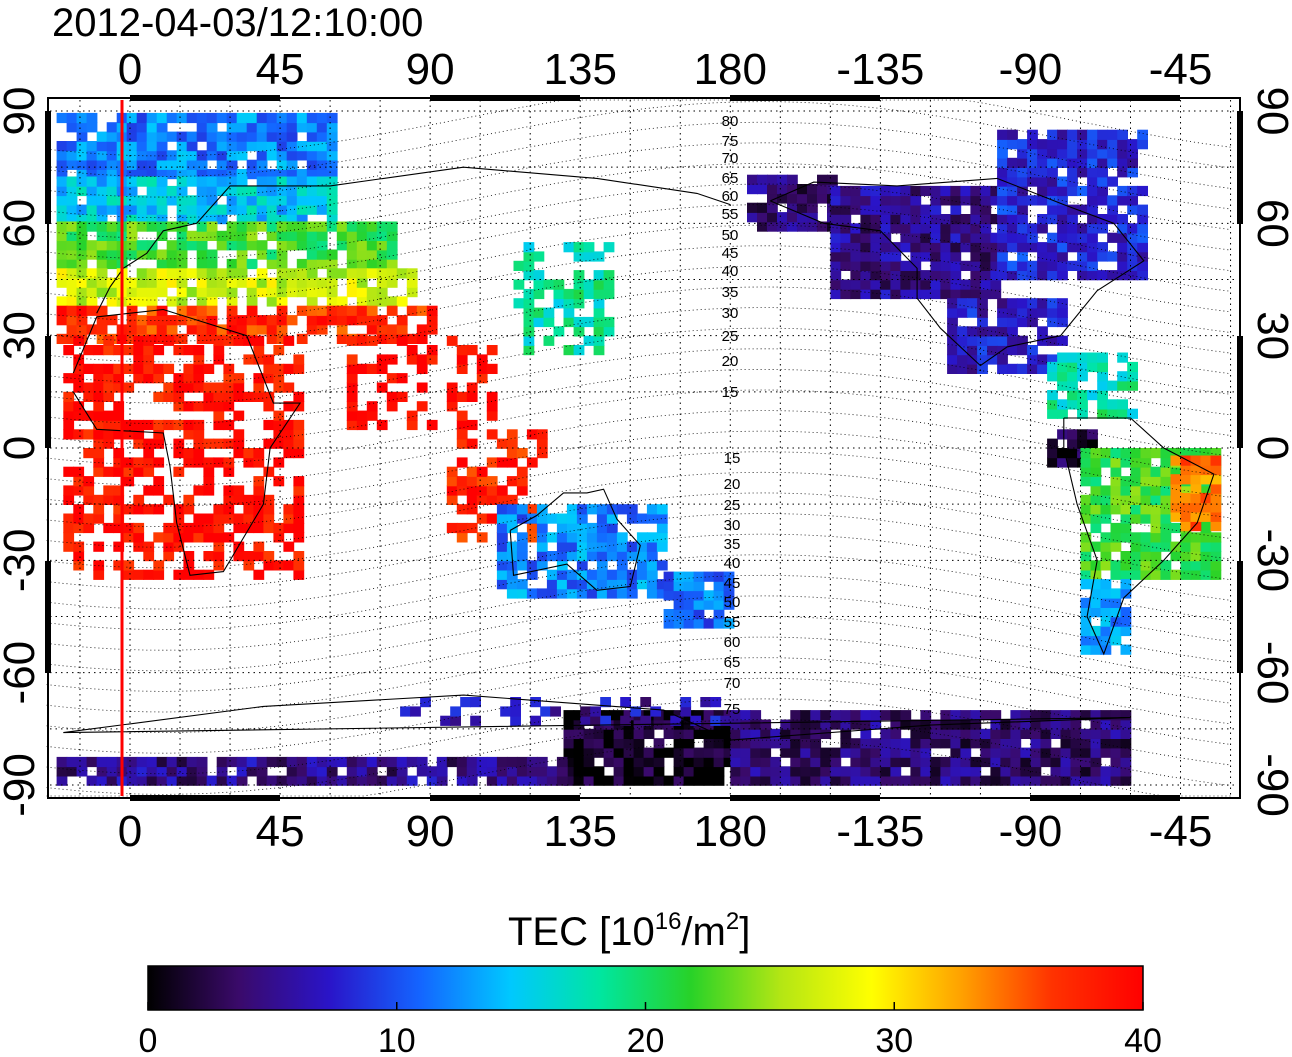 The image size is (1292, 1057). I want to click on longitude-label: 0, so click(130, 69).